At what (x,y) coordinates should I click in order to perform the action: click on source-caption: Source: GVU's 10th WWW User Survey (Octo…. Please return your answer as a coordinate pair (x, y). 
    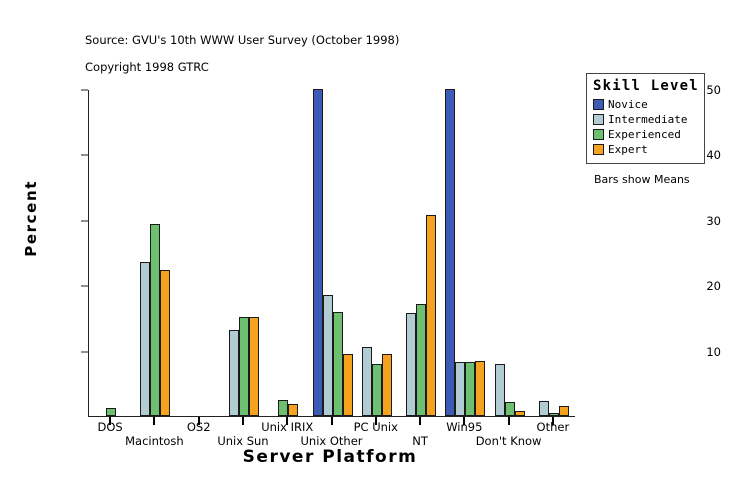
    Looking at the image, I should click on (242, 40).